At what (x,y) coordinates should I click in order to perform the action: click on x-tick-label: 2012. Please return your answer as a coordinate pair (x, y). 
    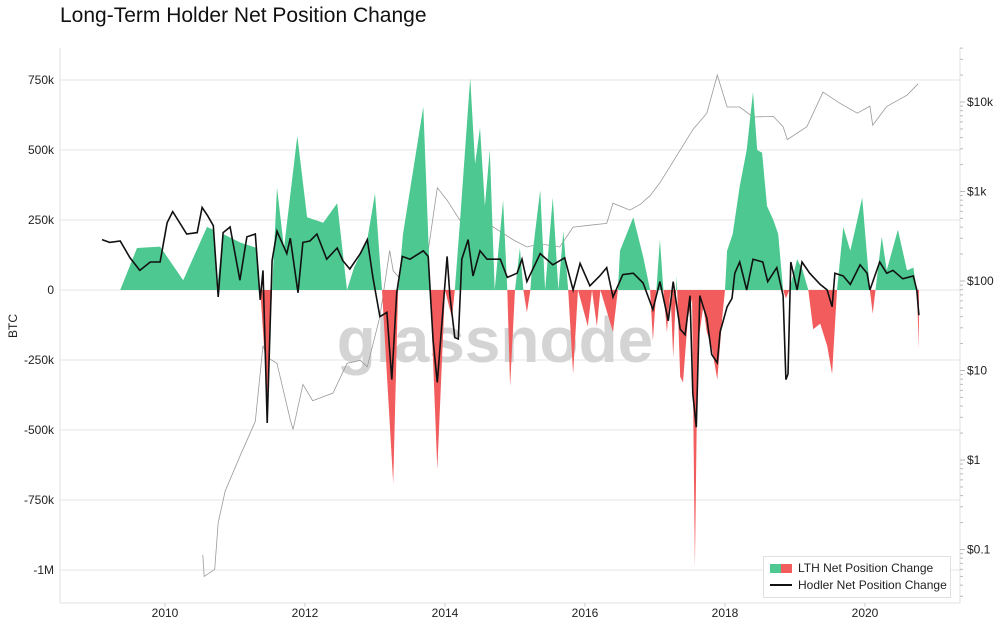
    Looking at the image, I should click on (305, 613).